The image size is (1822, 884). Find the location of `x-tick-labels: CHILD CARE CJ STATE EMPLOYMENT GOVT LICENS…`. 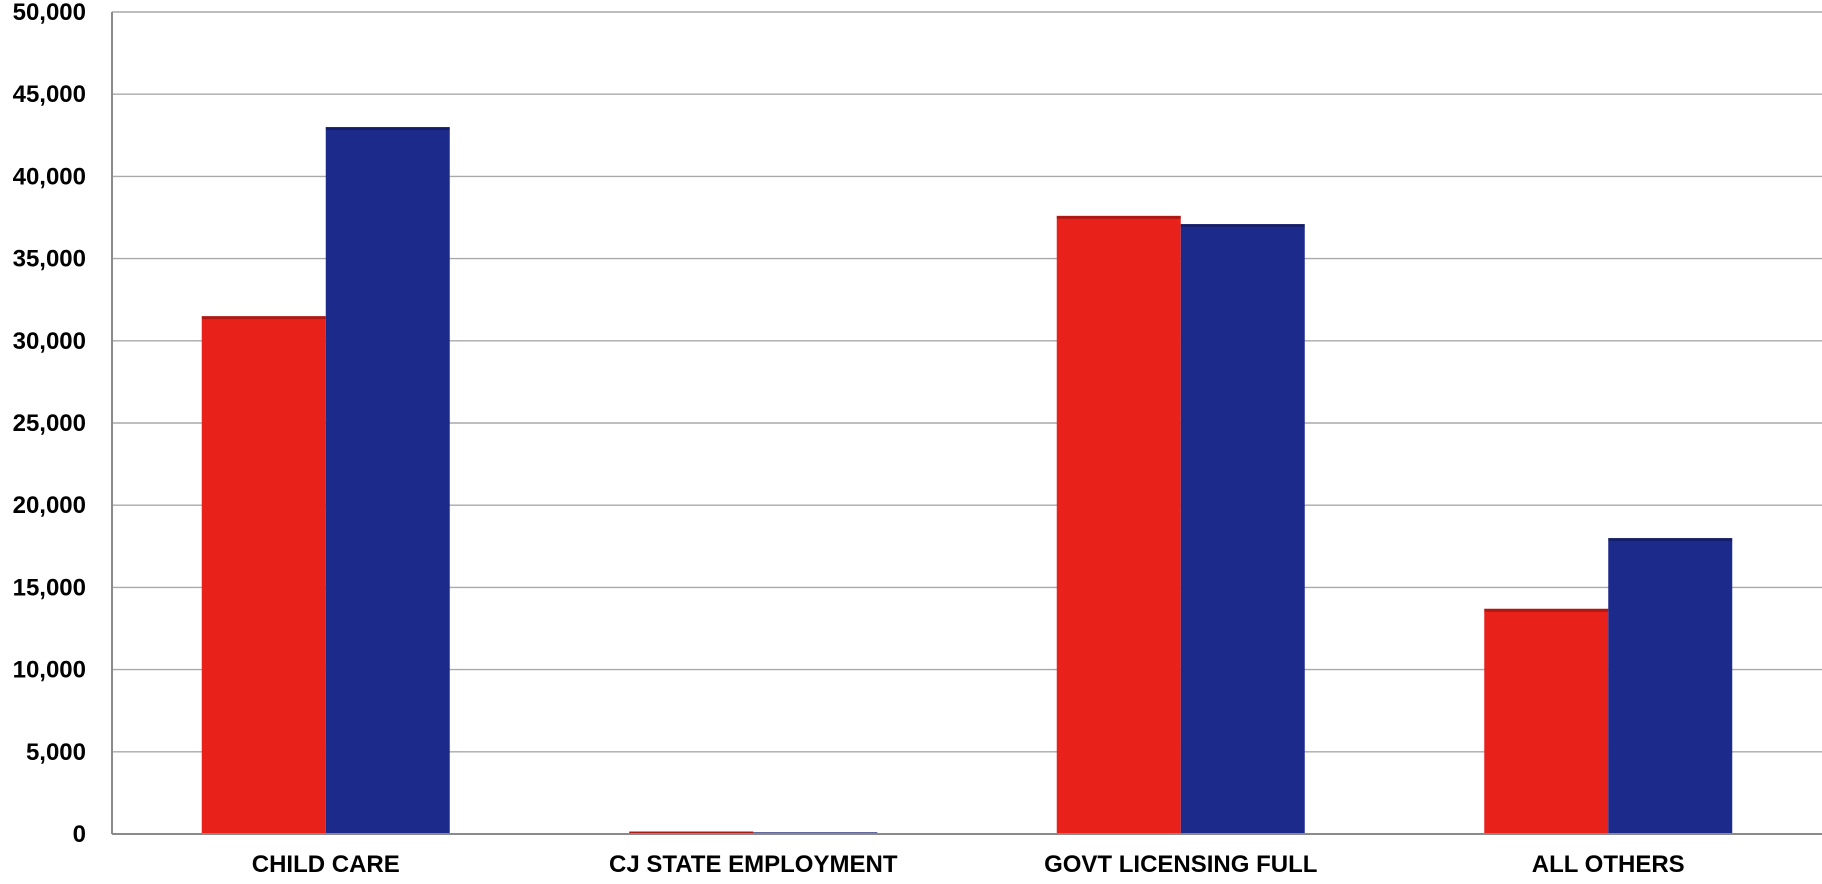

x-tick-labels: CHILD CARE CJ STATE EMPLOYMENT GOVT LICENS… is located at coordinates (968, 864).